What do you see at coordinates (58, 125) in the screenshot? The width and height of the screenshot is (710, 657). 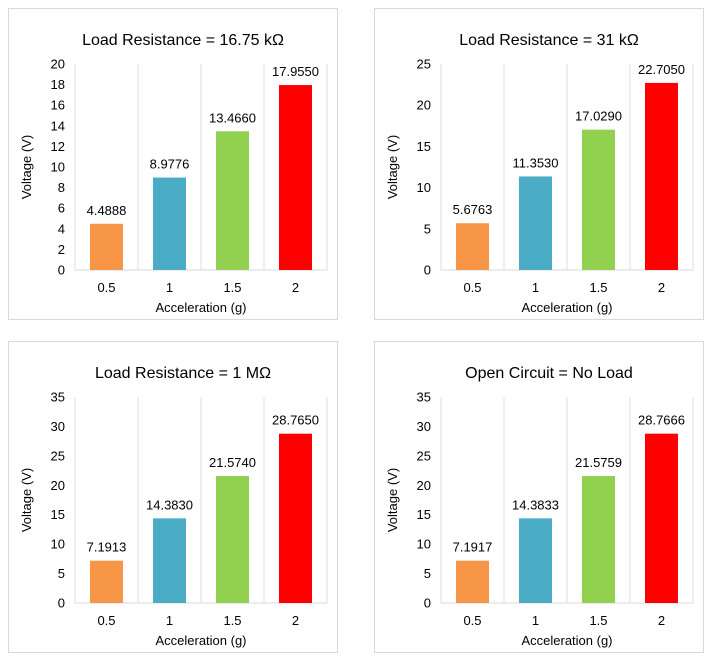 I see `y-tick-label: 14` at bounding box center [58, 125].